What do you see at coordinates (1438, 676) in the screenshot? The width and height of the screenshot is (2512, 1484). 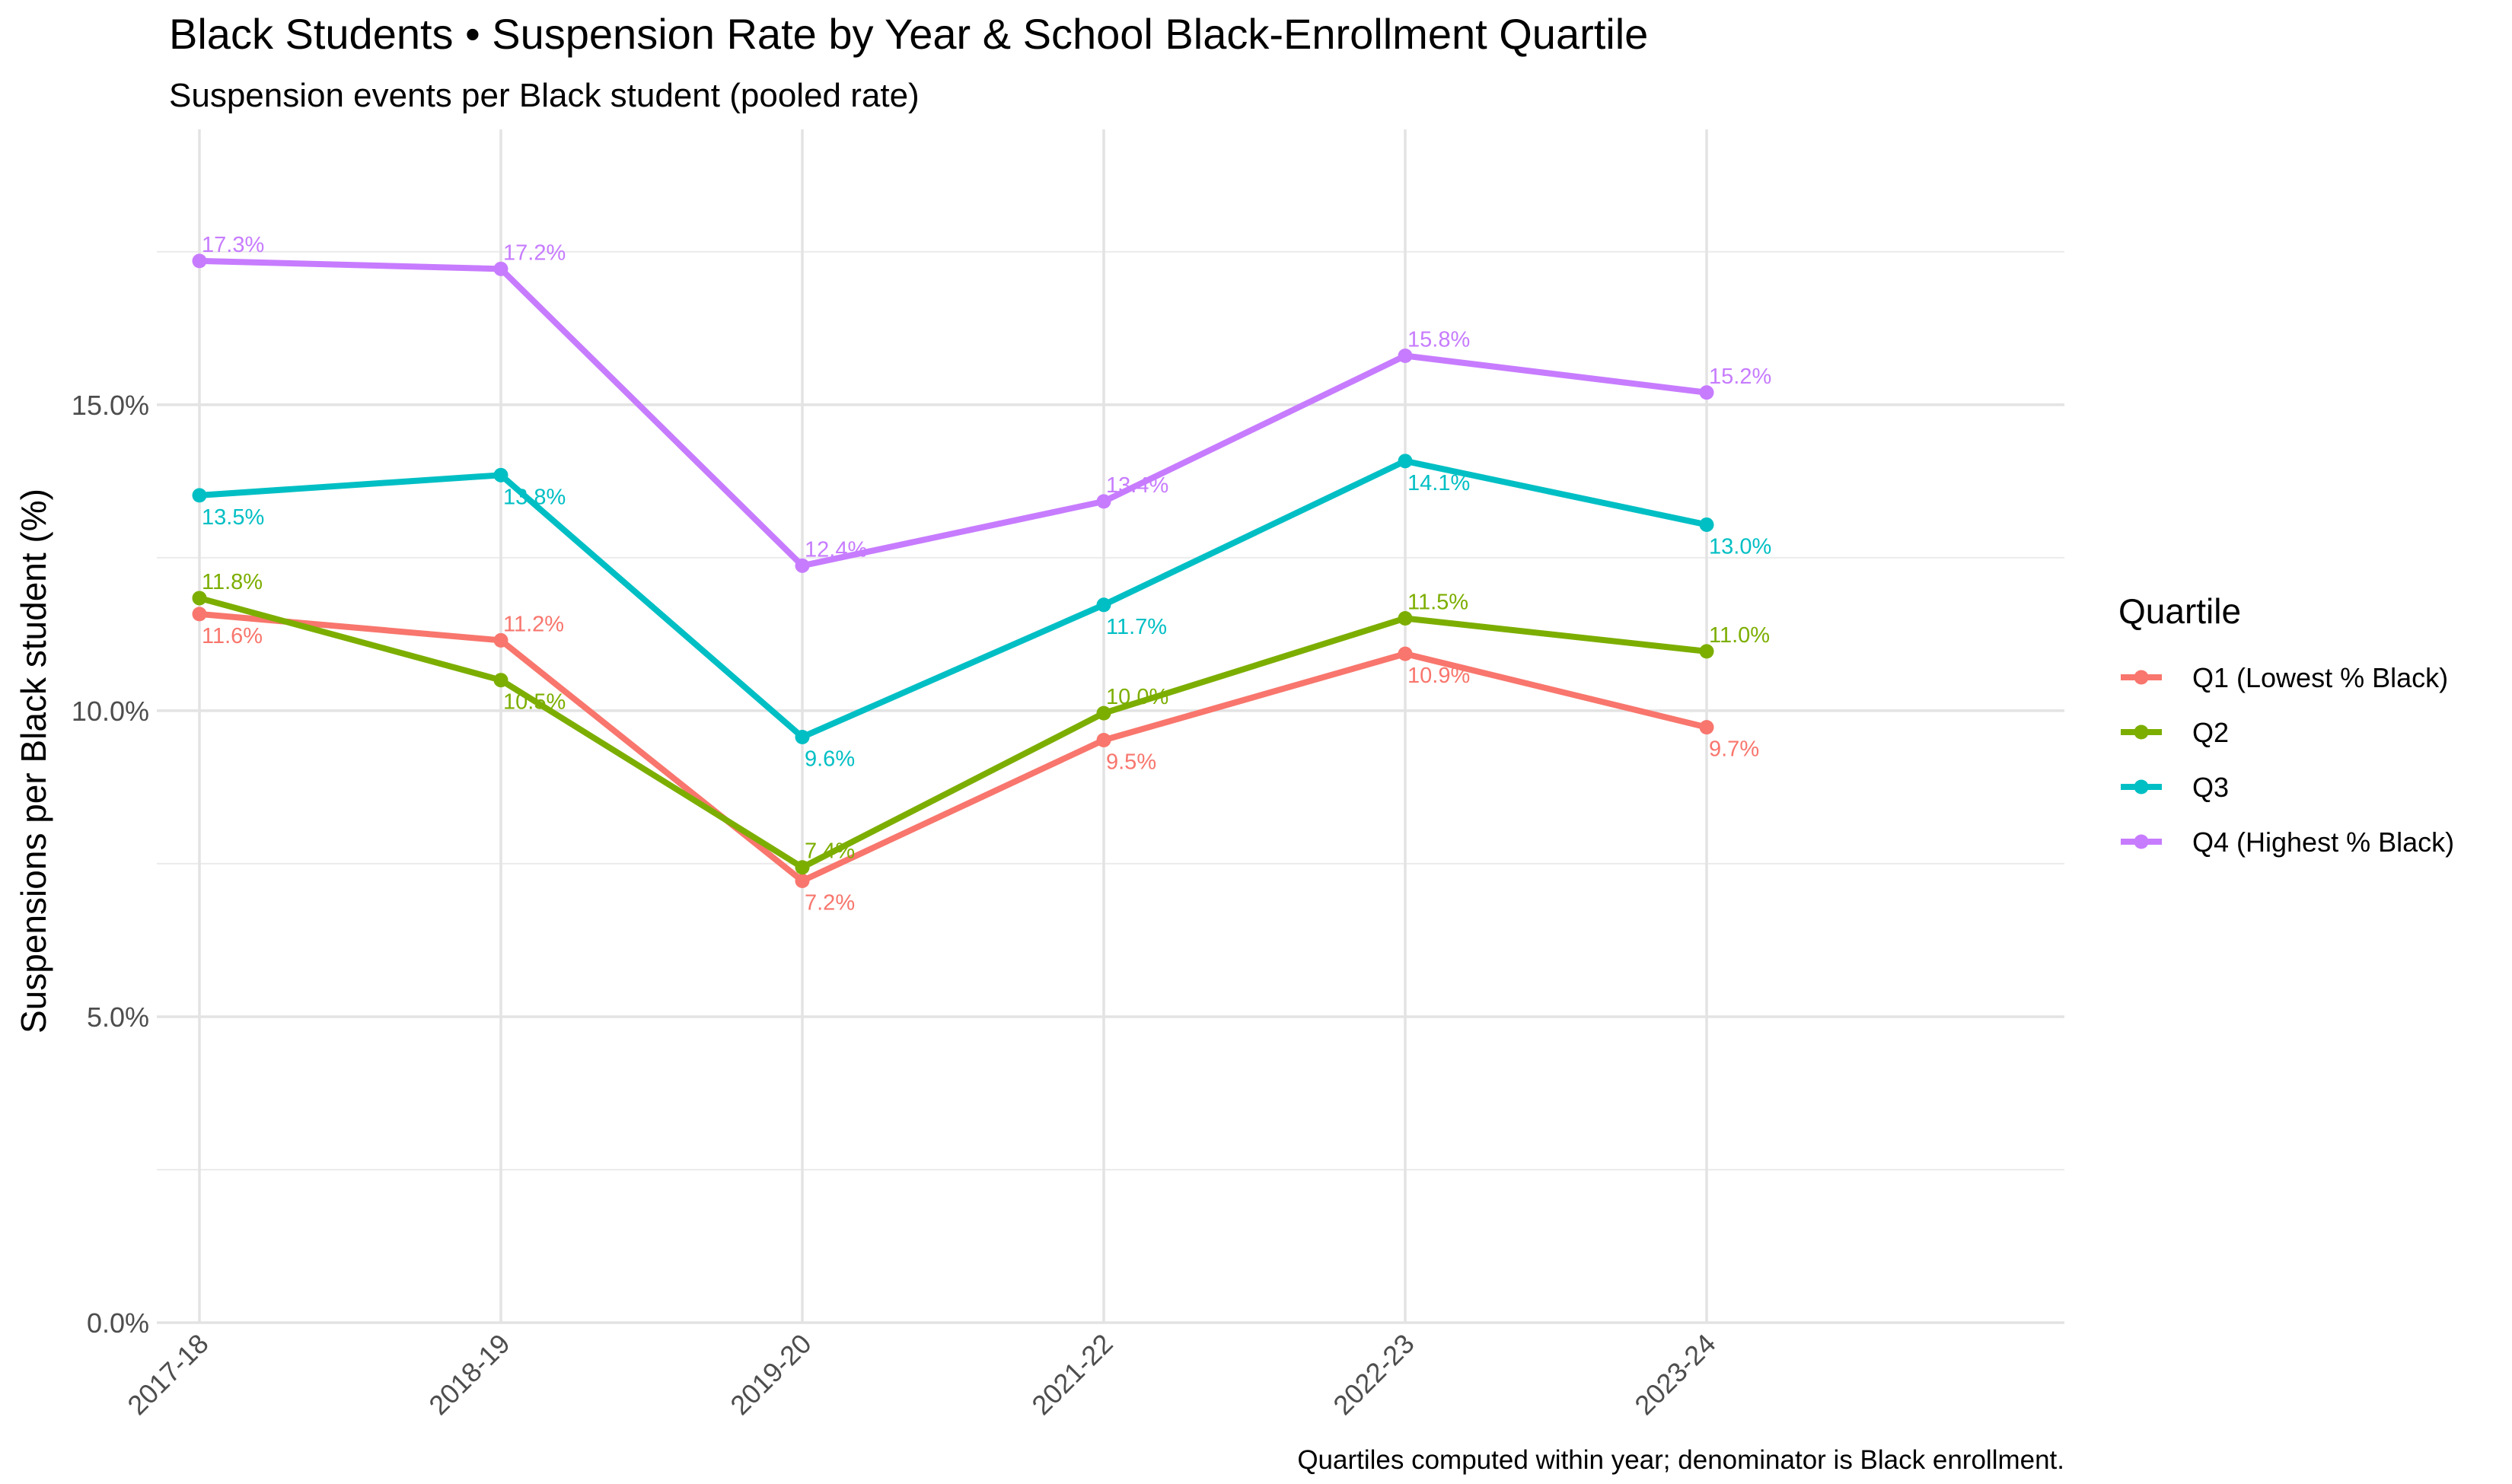 I see `data-label: 10.9%` at bounding box center [1438, 676].